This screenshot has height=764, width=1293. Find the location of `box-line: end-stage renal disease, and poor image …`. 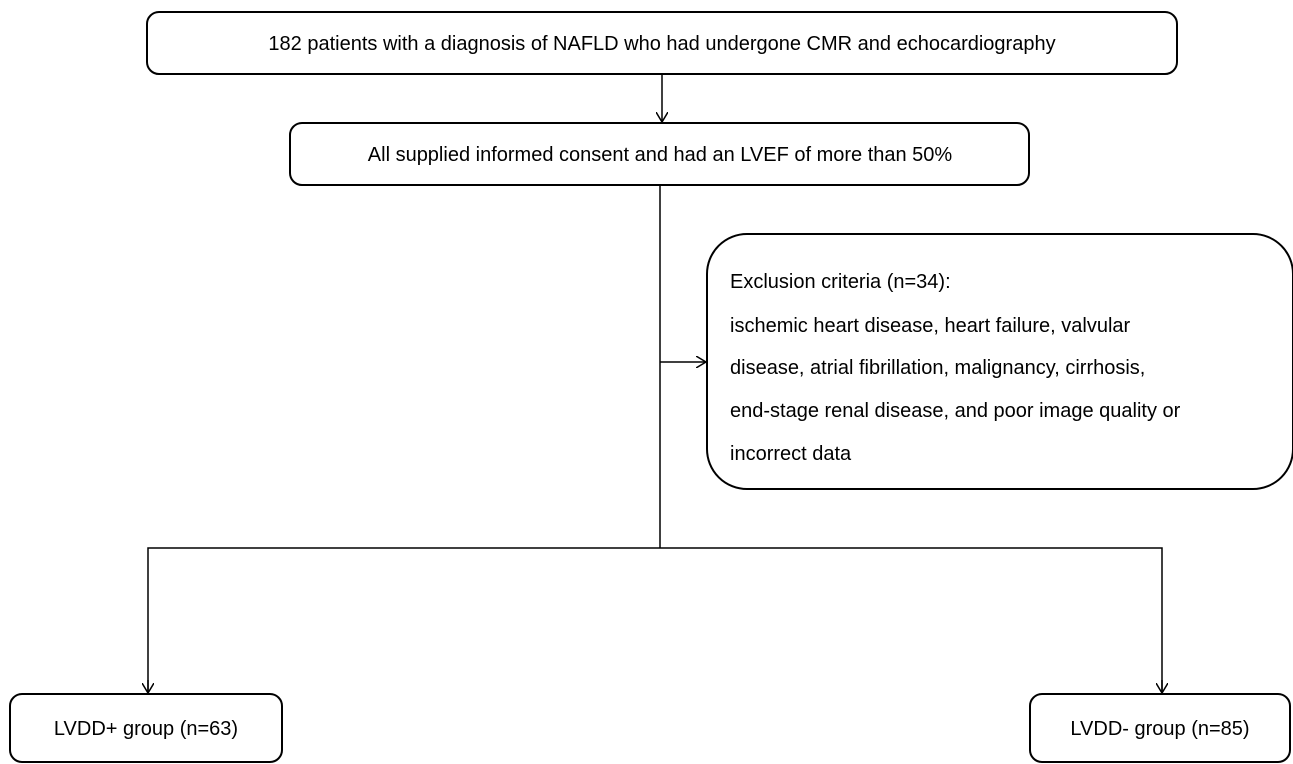

box-line: end-stage renal disease, and poor image … is located at coordinates (955, 411).